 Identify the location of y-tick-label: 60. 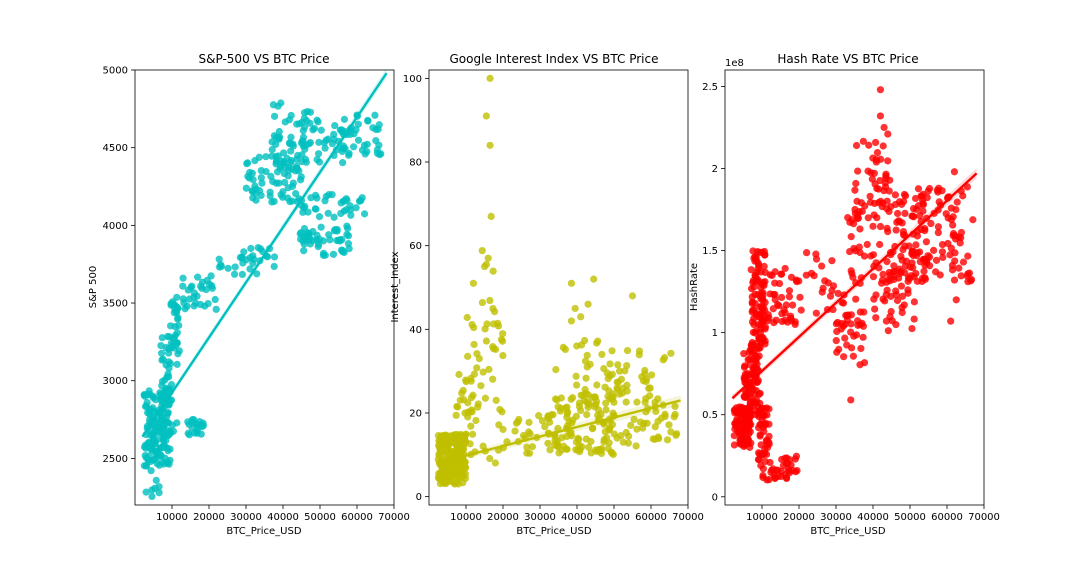
(415, 246).